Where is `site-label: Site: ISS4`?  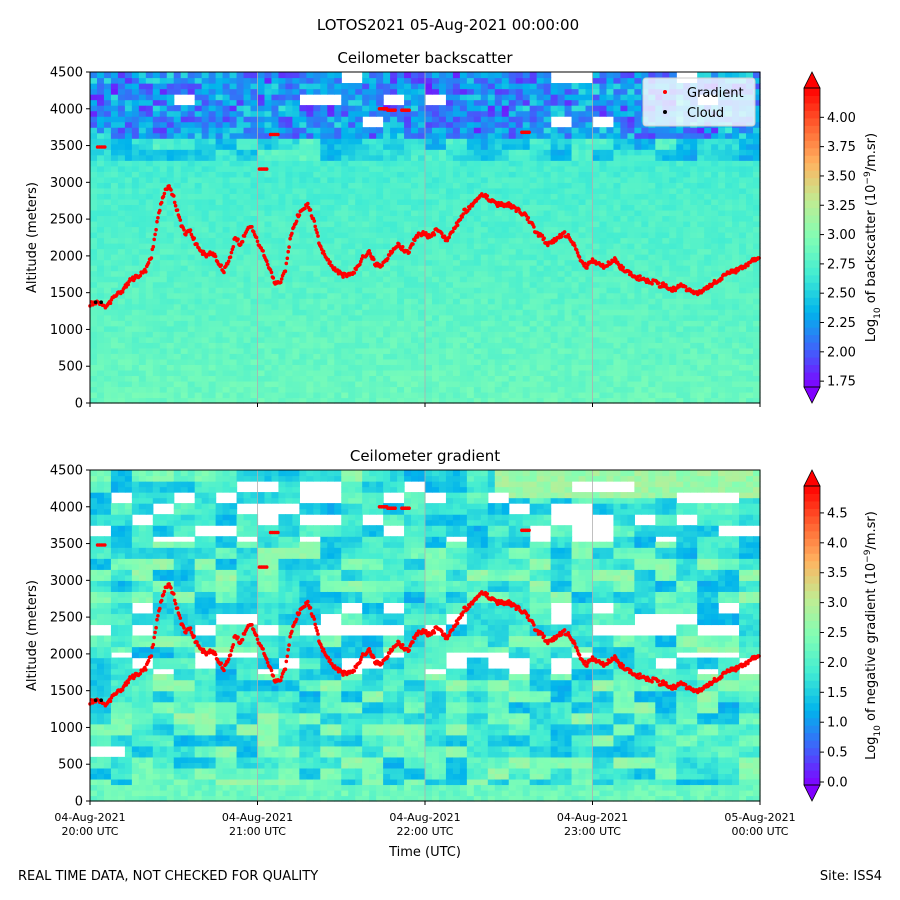 site-label: Site: ISS4 is located at coordinates (850, 876).